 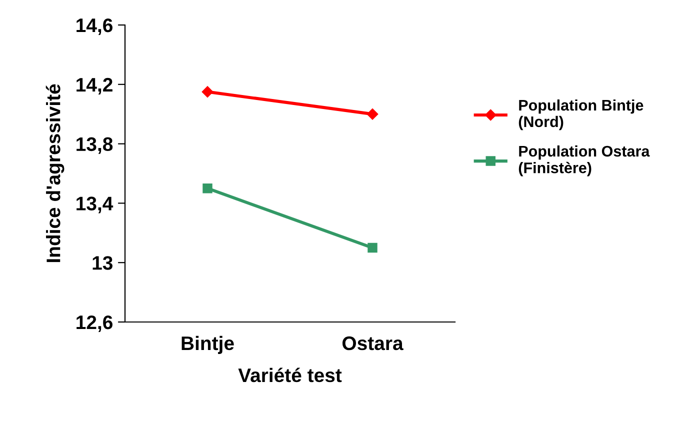 I want to click on y-tick-label: 14,2, so click(x=94, y=86).